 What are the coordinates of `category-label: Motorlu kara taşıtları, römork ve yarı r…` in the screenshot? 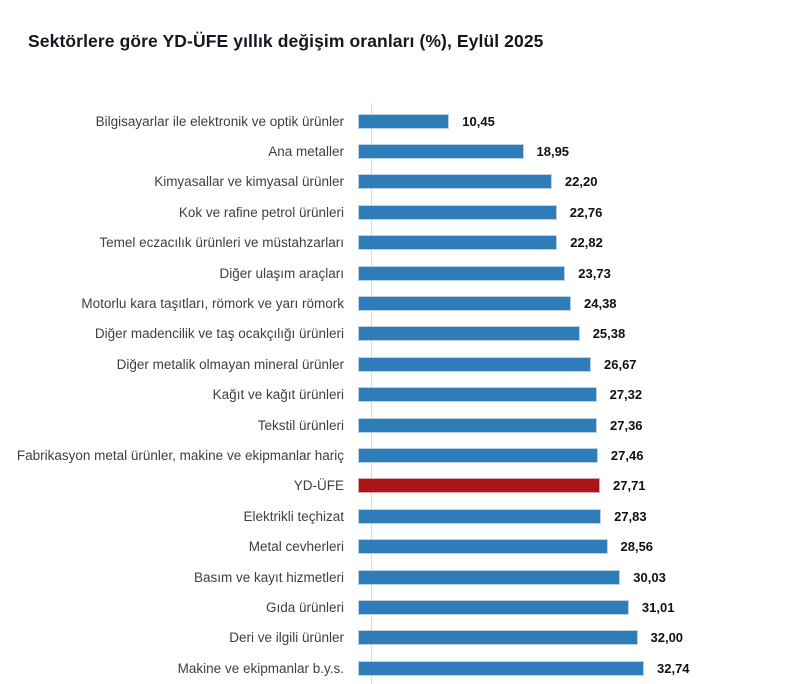 It's located at (212, 304).